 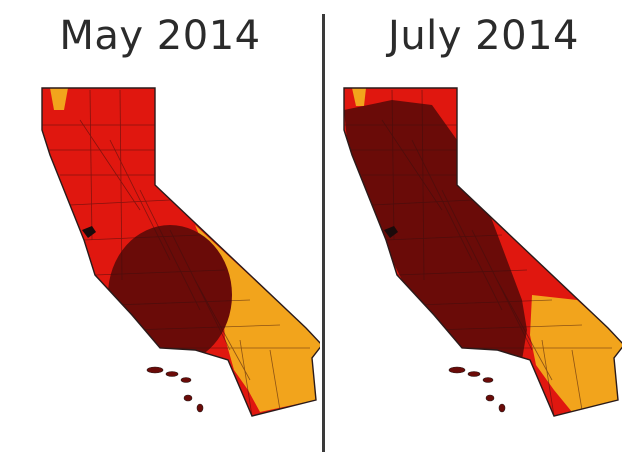 What do you see at coordinates (170, 295) in the screenshot?
I see `exceptional-drought-area` at bounding box center [170, 295].